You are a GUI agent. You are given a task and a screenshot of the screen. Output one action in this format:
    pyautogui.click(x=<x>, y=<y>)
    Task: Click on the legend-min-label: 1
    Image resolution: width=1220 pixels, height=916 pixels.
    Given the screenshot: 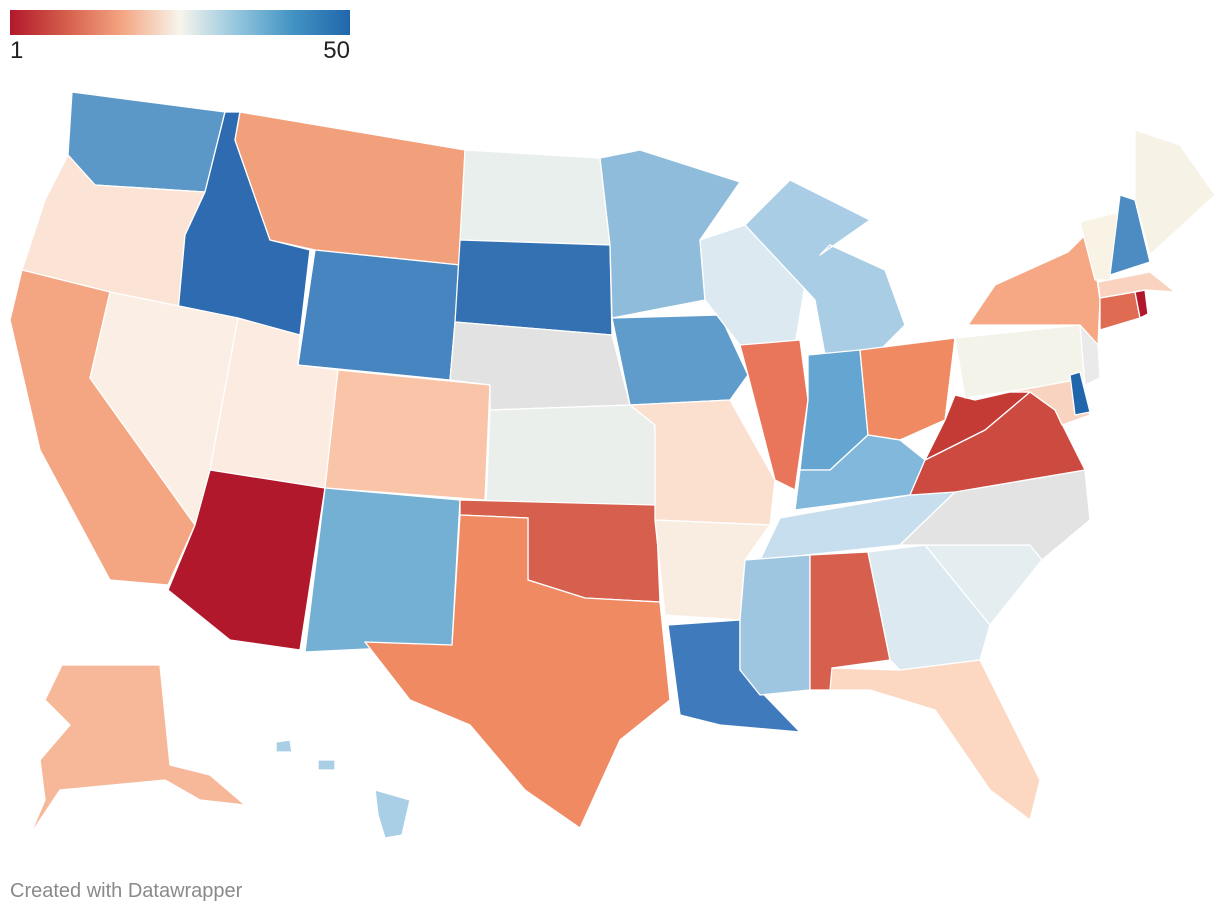 What is the action you would take?
    pyautogui.click(x=17, y=50)
    